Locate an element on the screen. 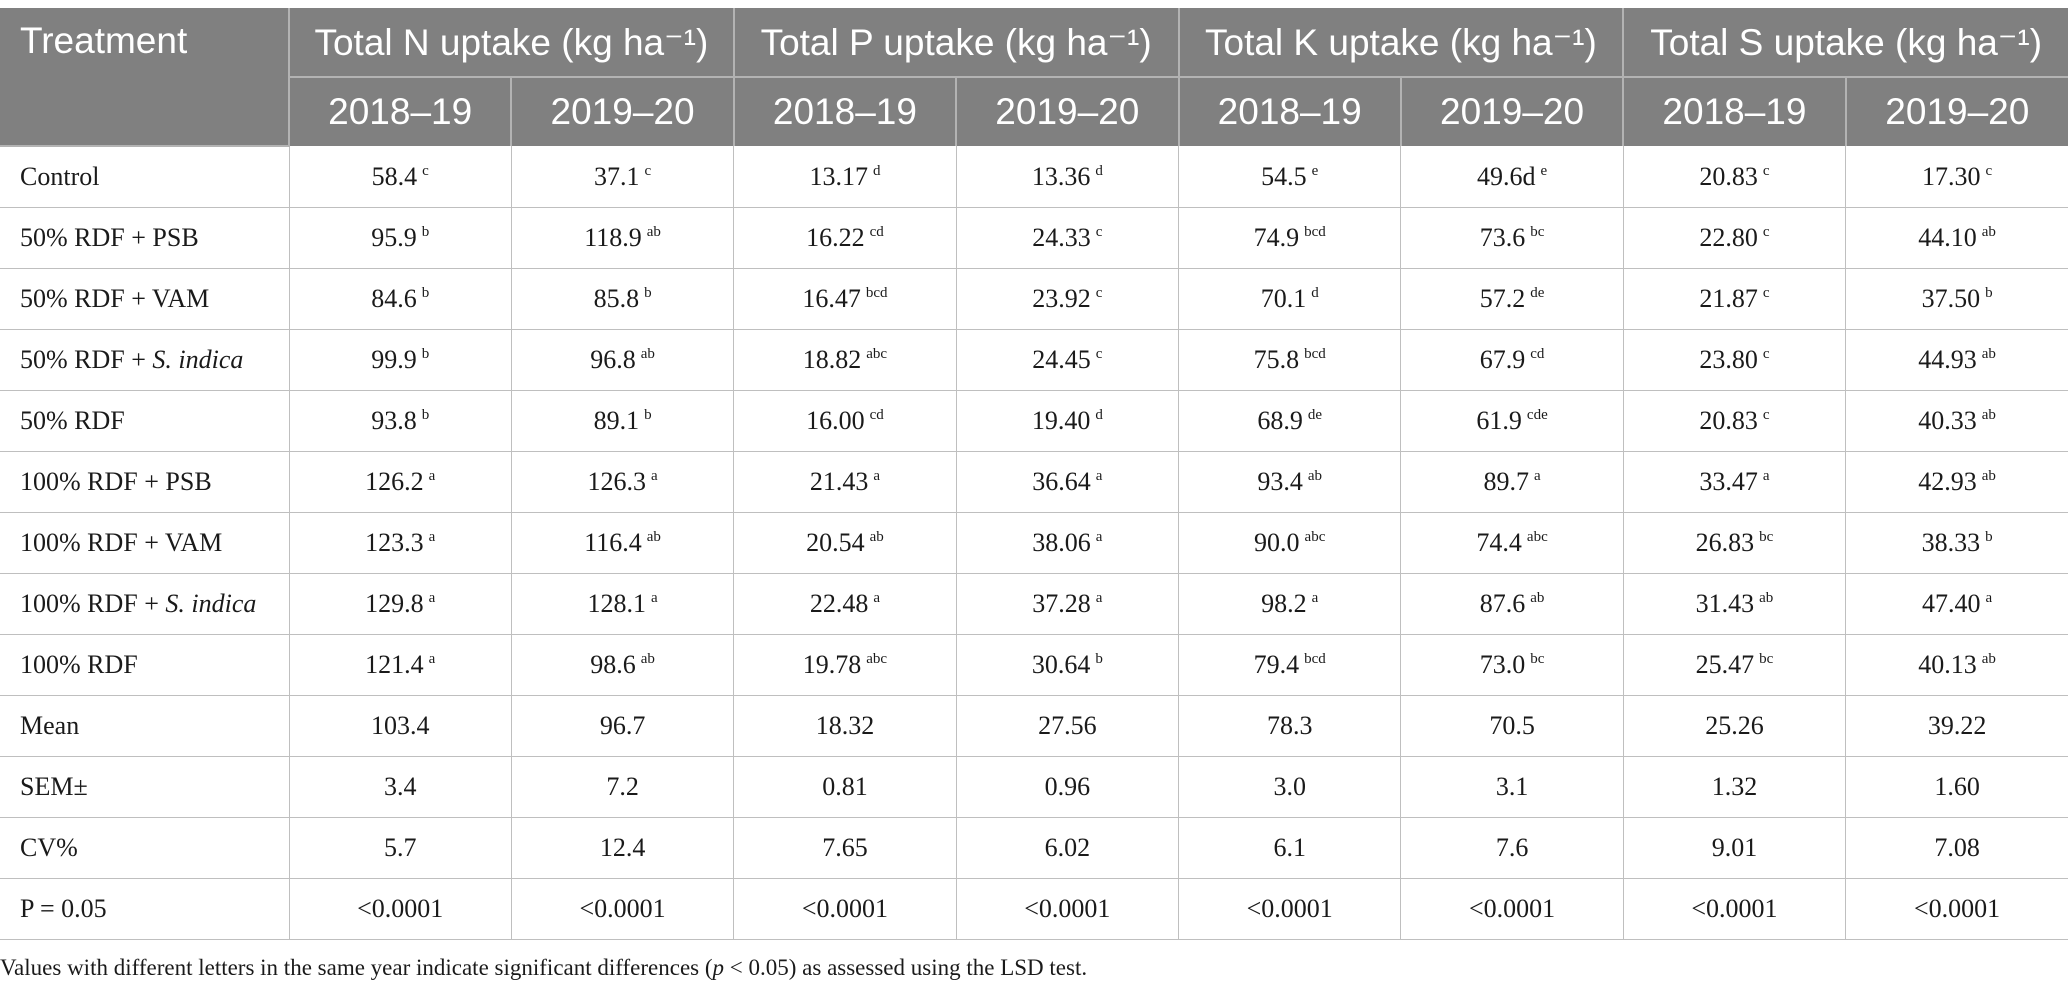  value-cell: 21.87 c is located at coordinates (1735, 299).